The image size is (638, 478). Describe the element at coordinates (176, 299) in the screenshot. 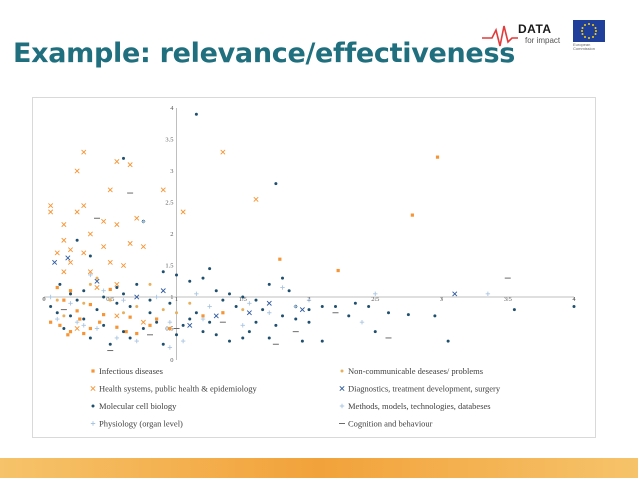

I see `x-tick-label: 1` at that location.